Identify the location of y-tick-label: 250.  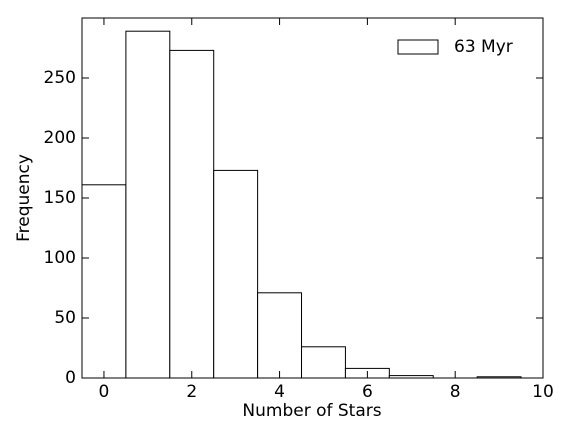
(60, 78).